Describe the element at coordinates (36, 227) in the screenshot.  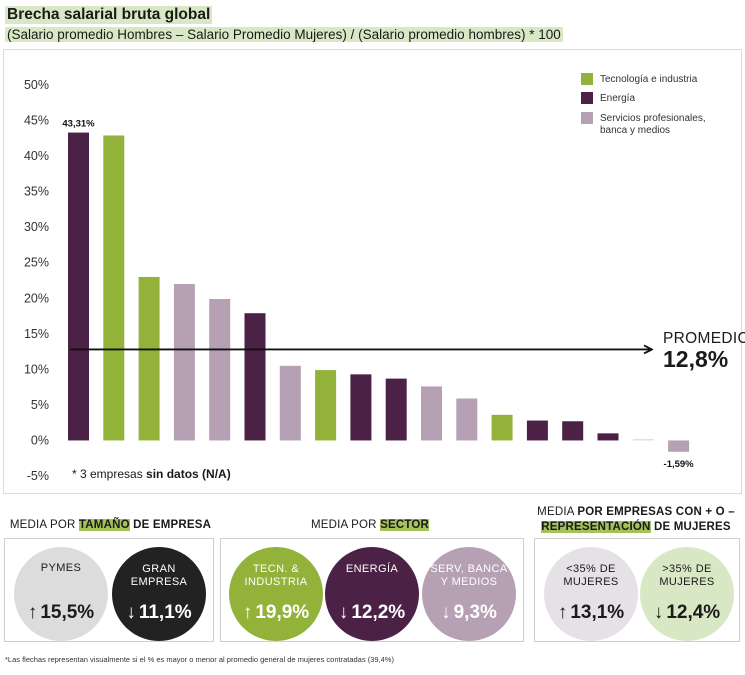
I see `y-tick-label: 30%` at that location.